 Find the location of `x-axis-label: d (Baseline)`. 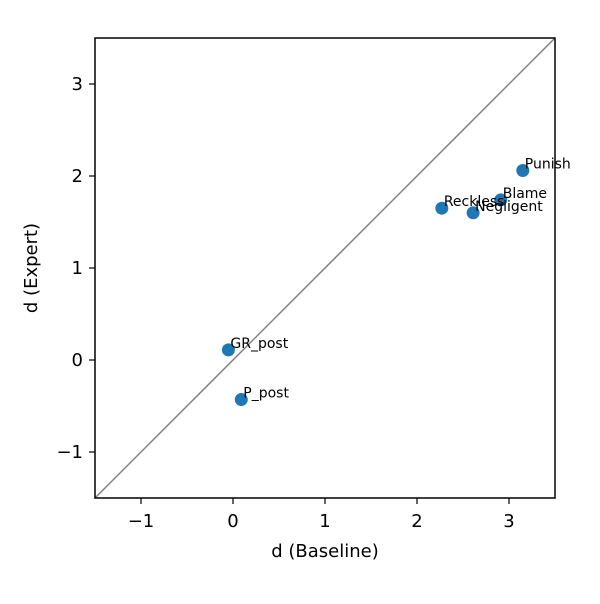

x-axis-label: d (Baseline) is located at coordinates (325, 551).